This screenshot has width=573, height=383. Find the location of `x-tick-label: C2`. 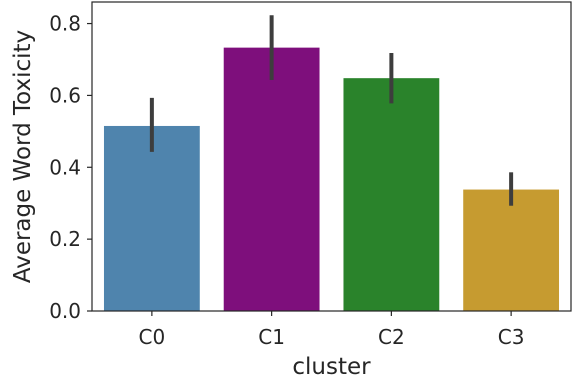

x-tick-label: C2 is located at coordinates (391, 337).